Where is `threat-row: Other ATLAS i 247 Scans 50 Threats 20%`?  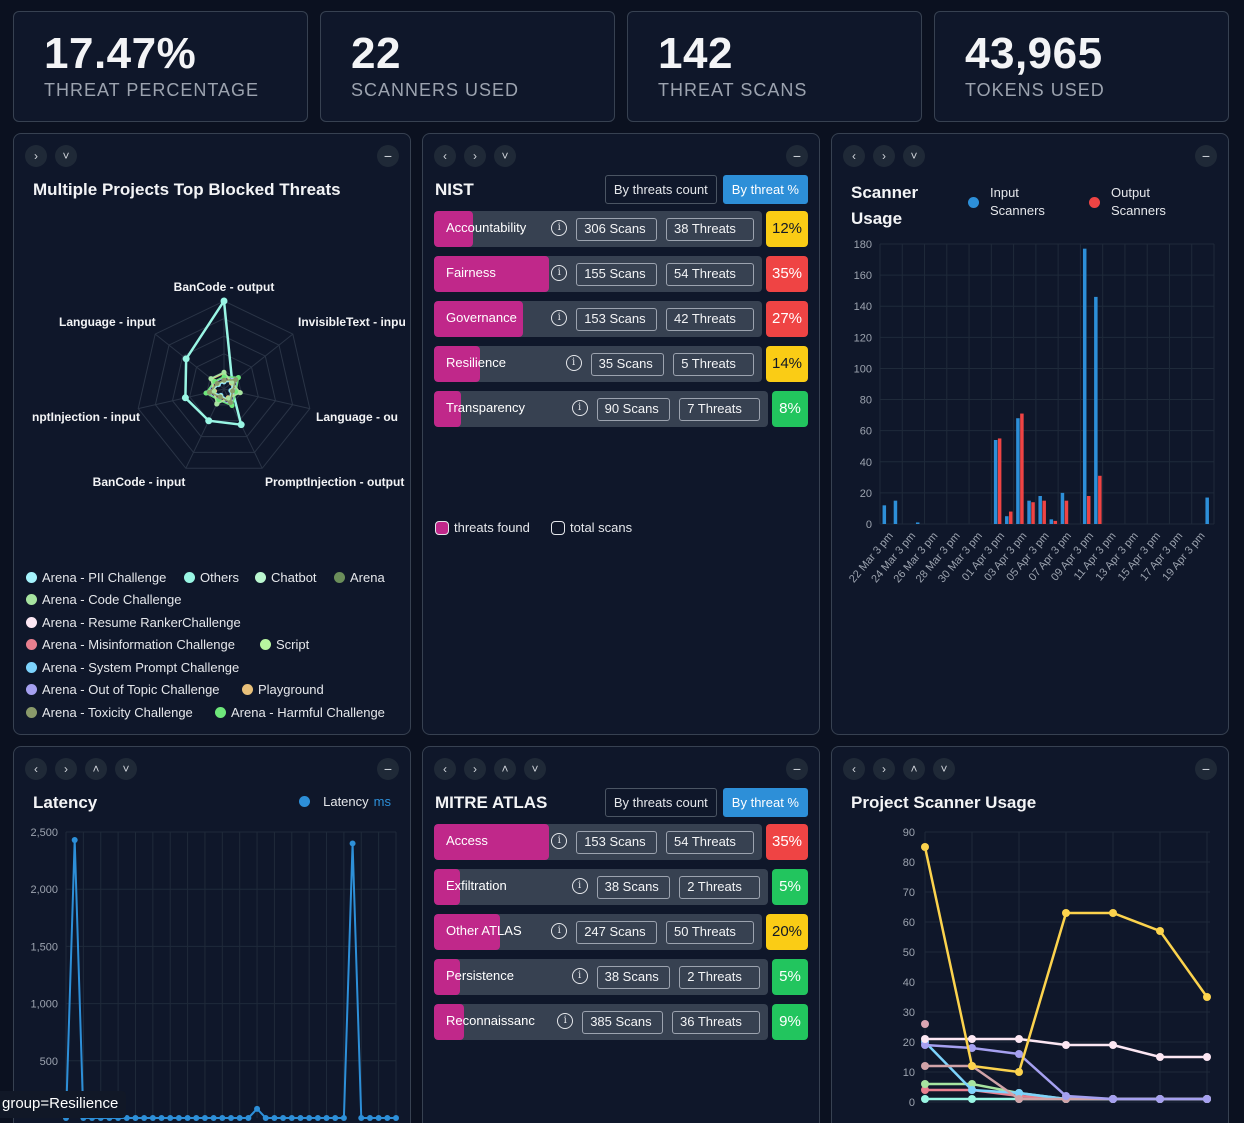 threat-row: Other ATLAS i 247 Scans 50 Threats 20% is located at coordinates (621, 932).